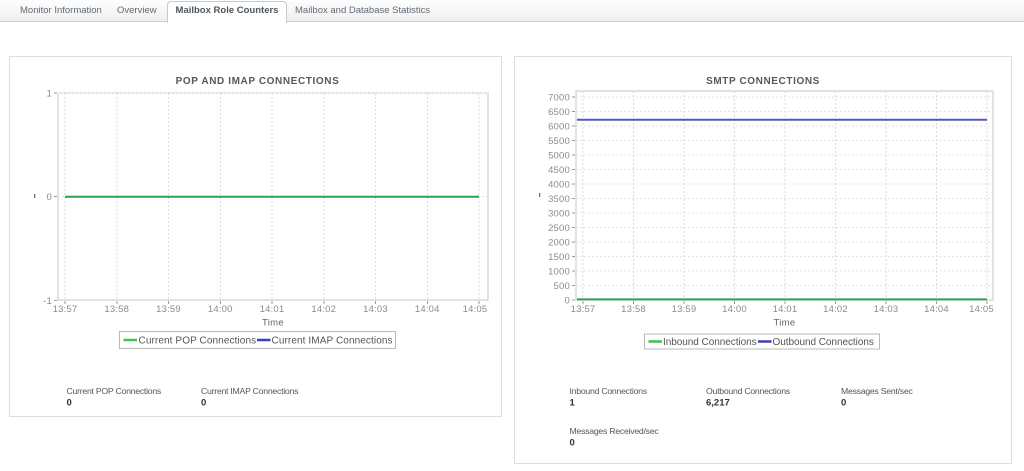 The image size is (1024, 471). I want to click on svg-text: Messages Sent/sec, so click(877, 391).